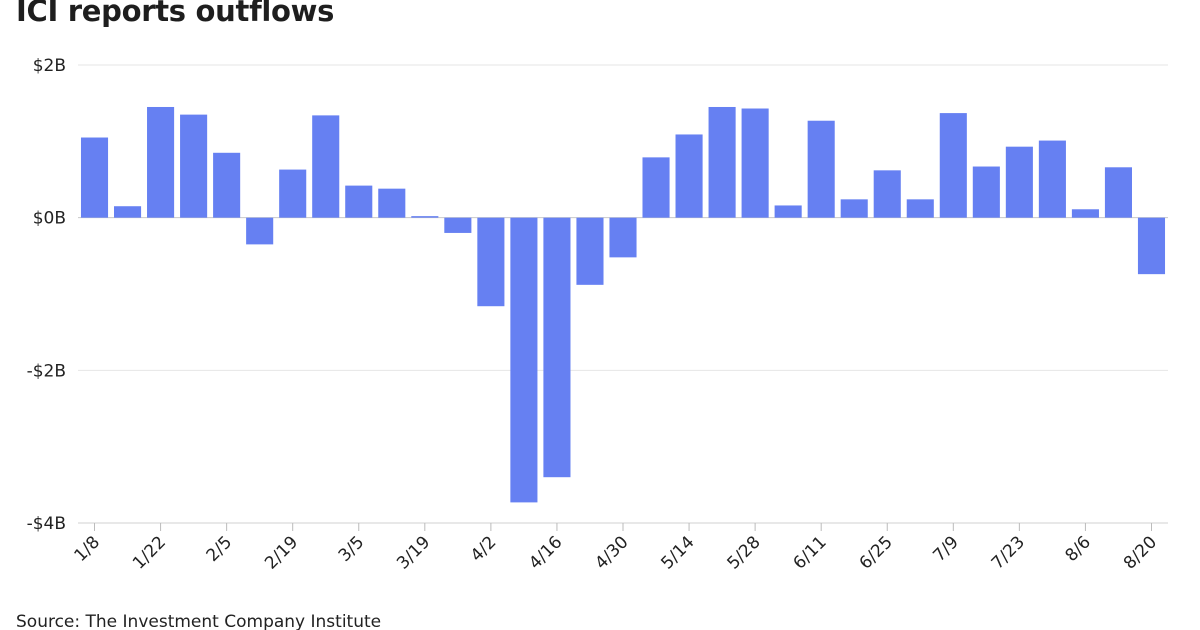 The height and width of the screenshot is (630, 1200). Describe the element at coordinates (351, 548) in the screenshot. I see `x-tick-label: 3/5` at that location.